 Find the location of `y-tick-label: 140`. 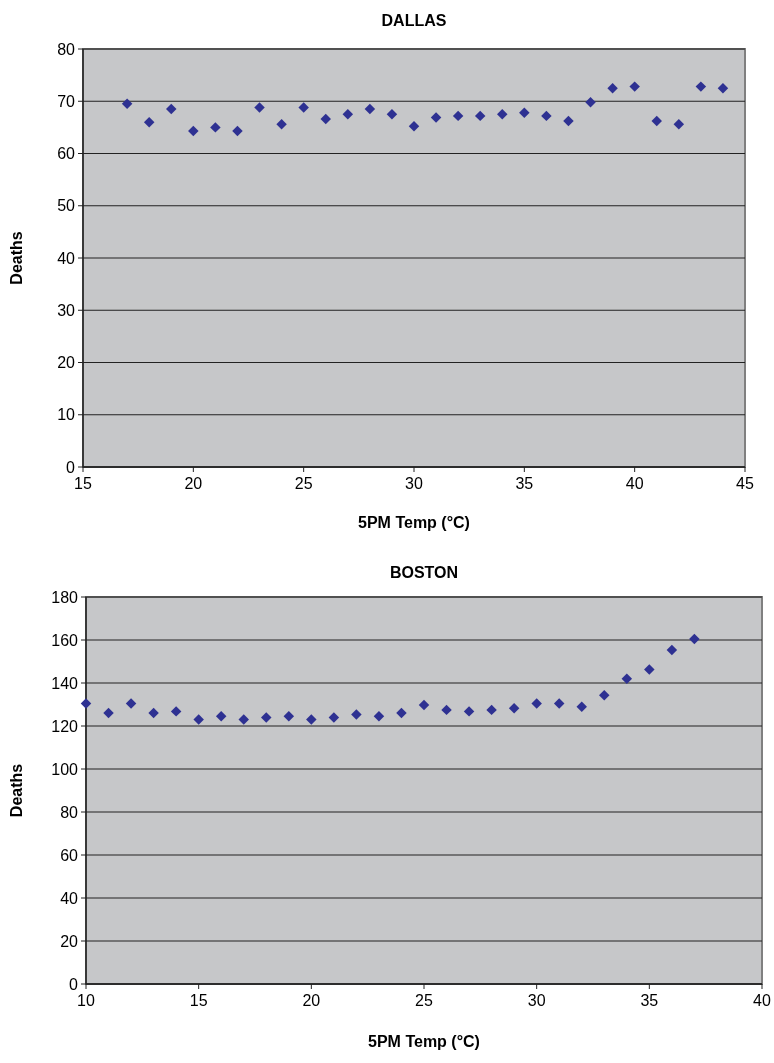

y-tick-label: 140 is located at coordinates (65, 683).